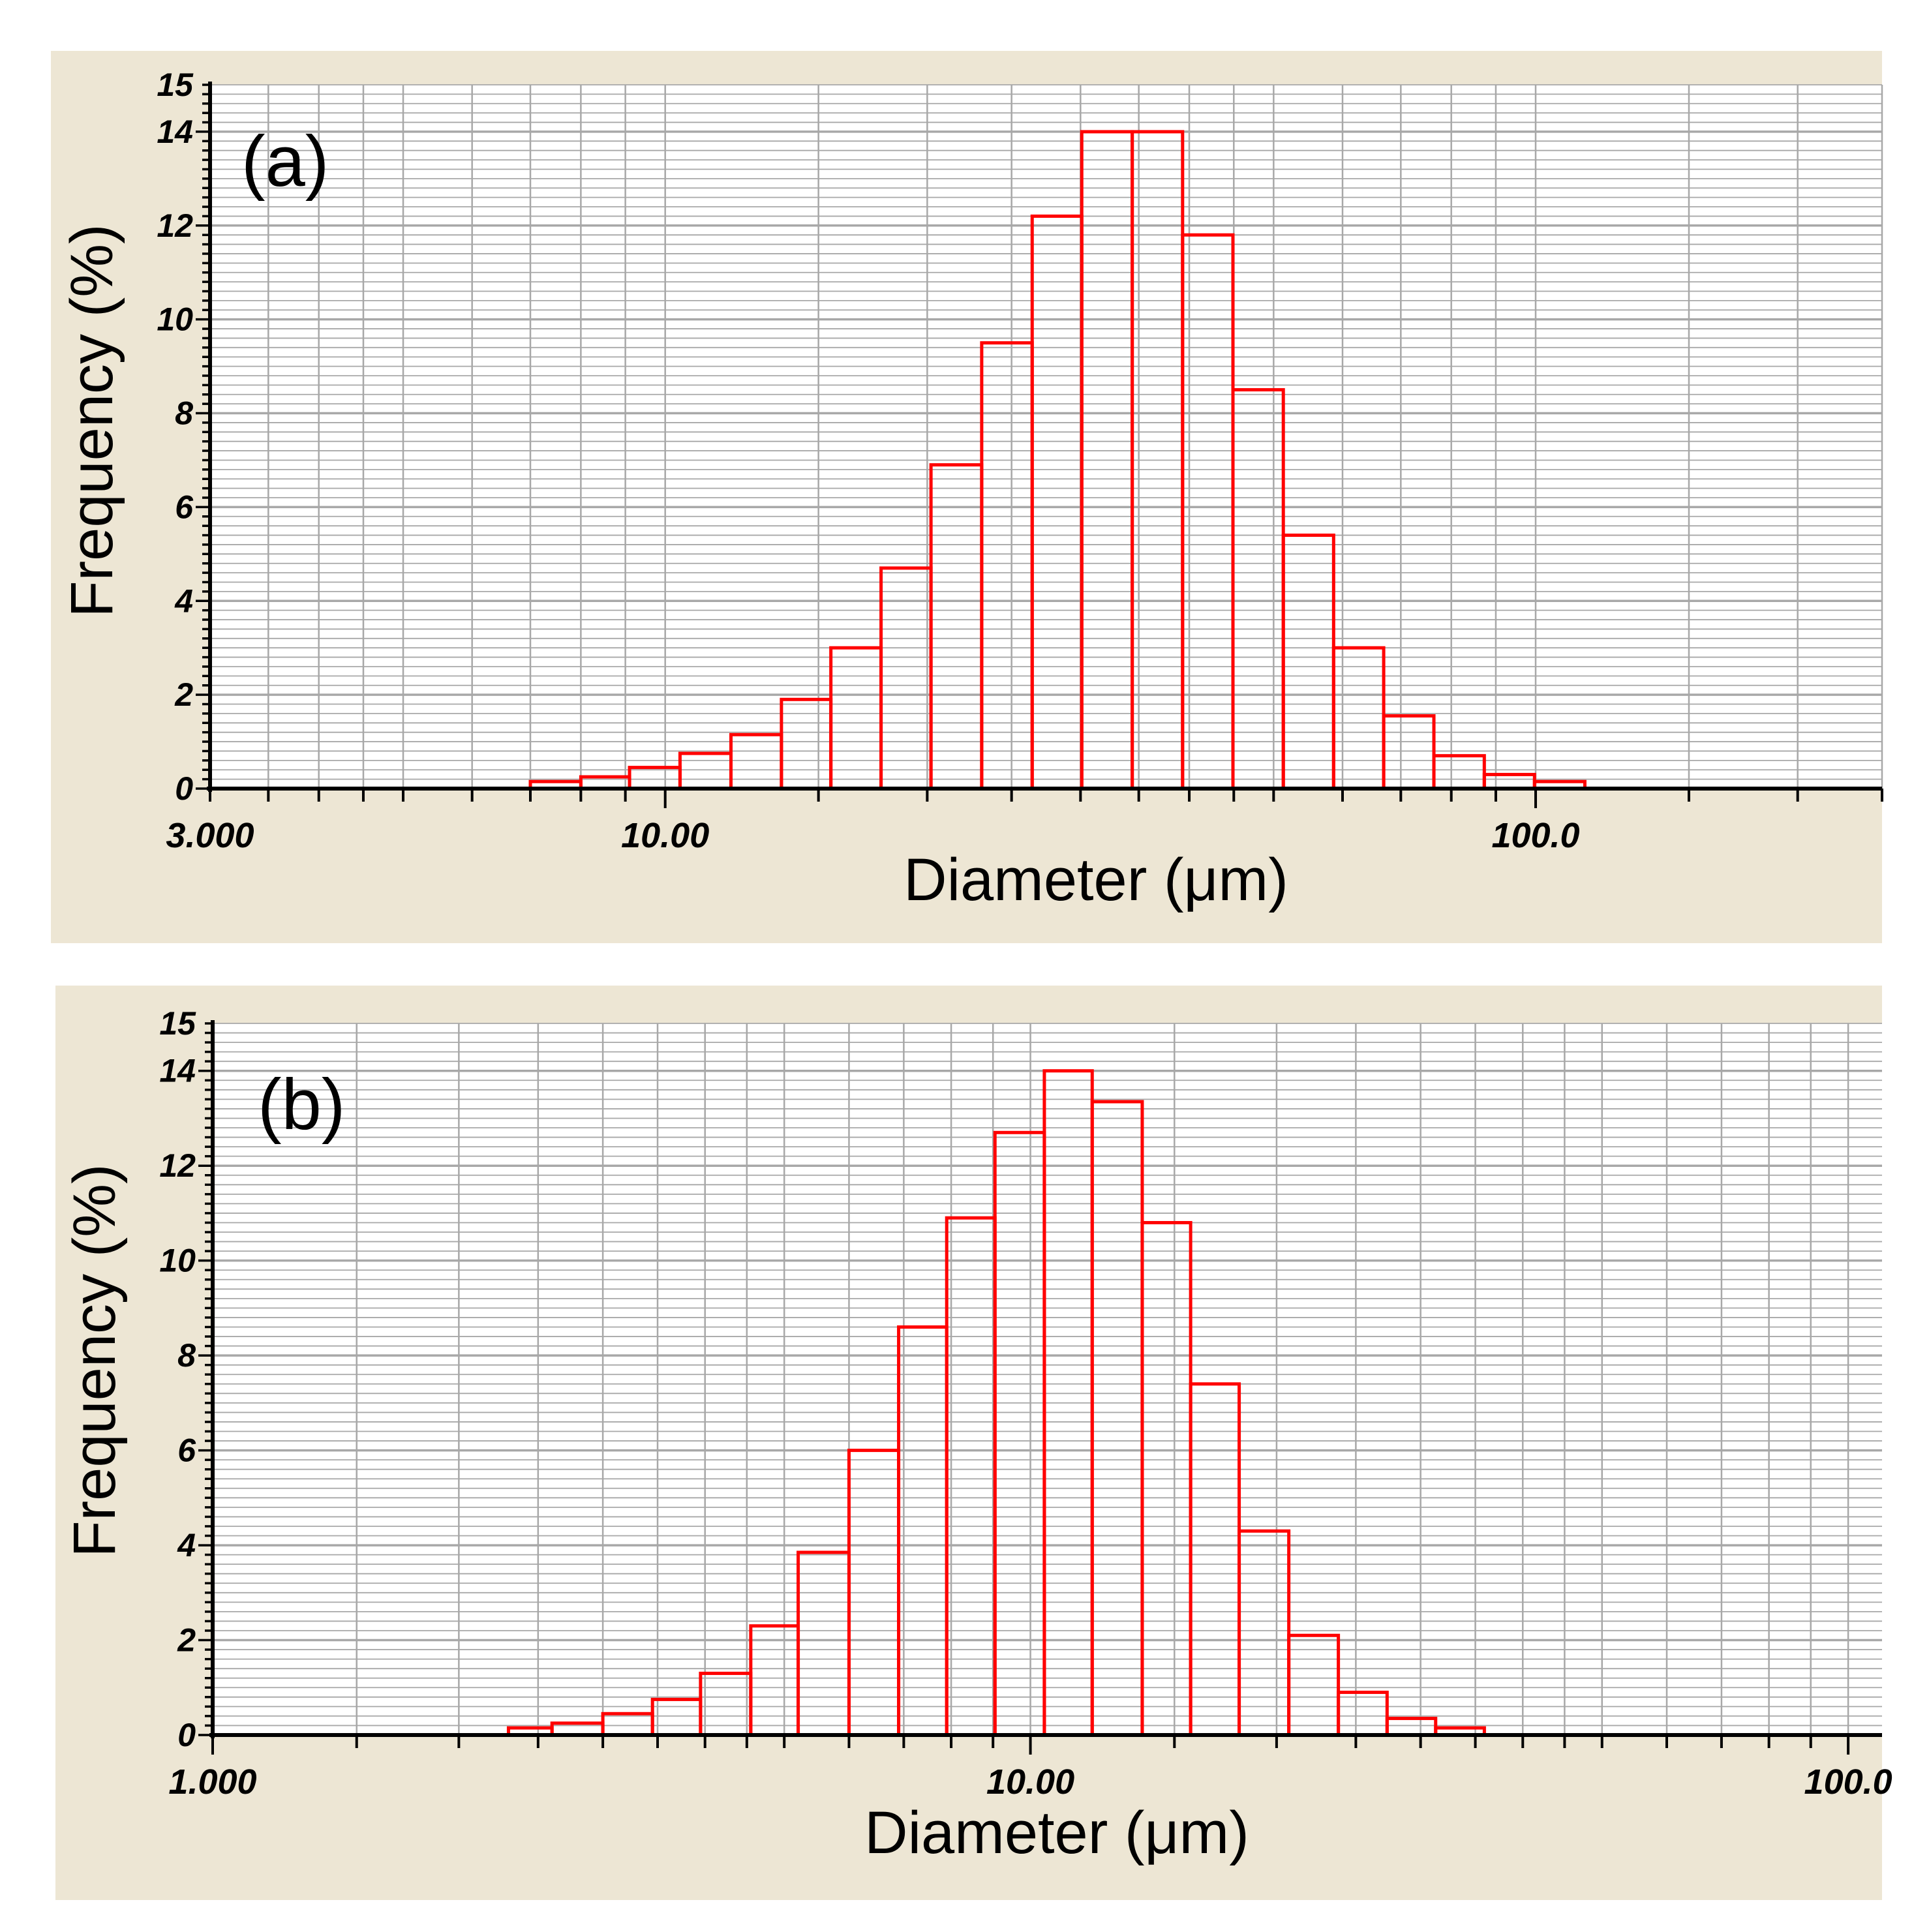 The height and width of the screenshot is (1932, 1929). What do you see at coordinates (301, 1104) in the screenshot?
I see `panel-label-b: (b)` at bounding box center [301, 1104].